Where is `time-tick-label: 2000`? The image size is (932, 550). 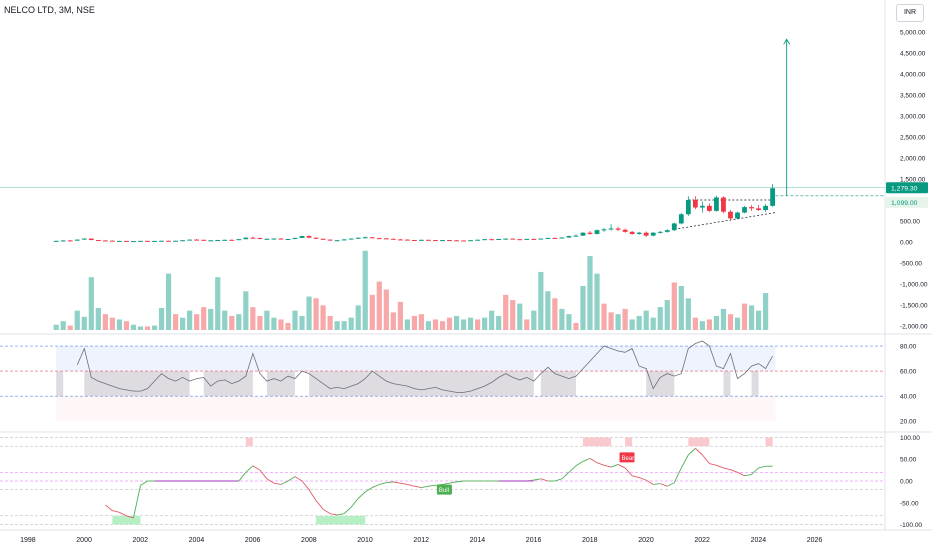
time-tick-label: 2000 is located at coordinates (84, 540).